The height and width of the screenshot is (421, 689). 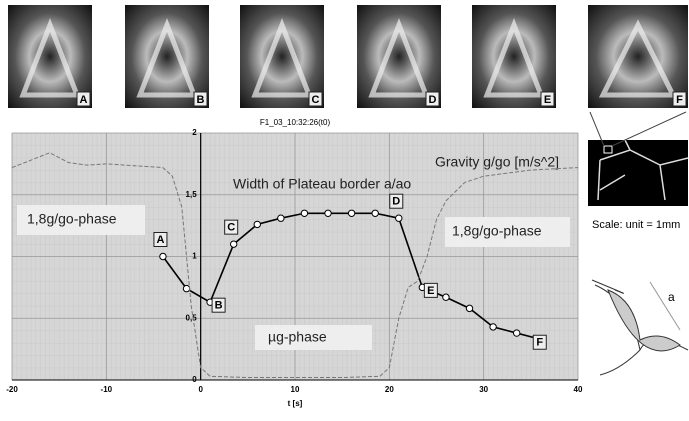 I want to click on zoom-box, so click(x=608, y=149).